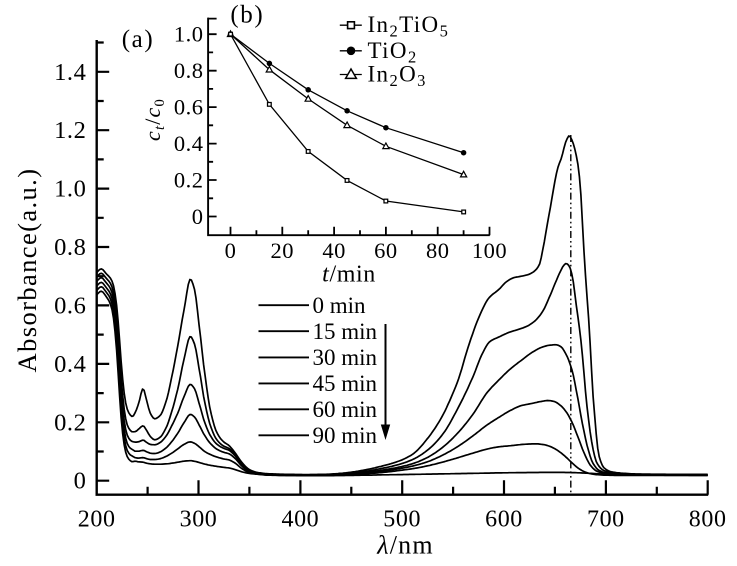 The height and width of the screenshot is (566, 737). Describe the element at coordinates (199, 520) in the screenshot. I see `svg-text: 300` at that location.